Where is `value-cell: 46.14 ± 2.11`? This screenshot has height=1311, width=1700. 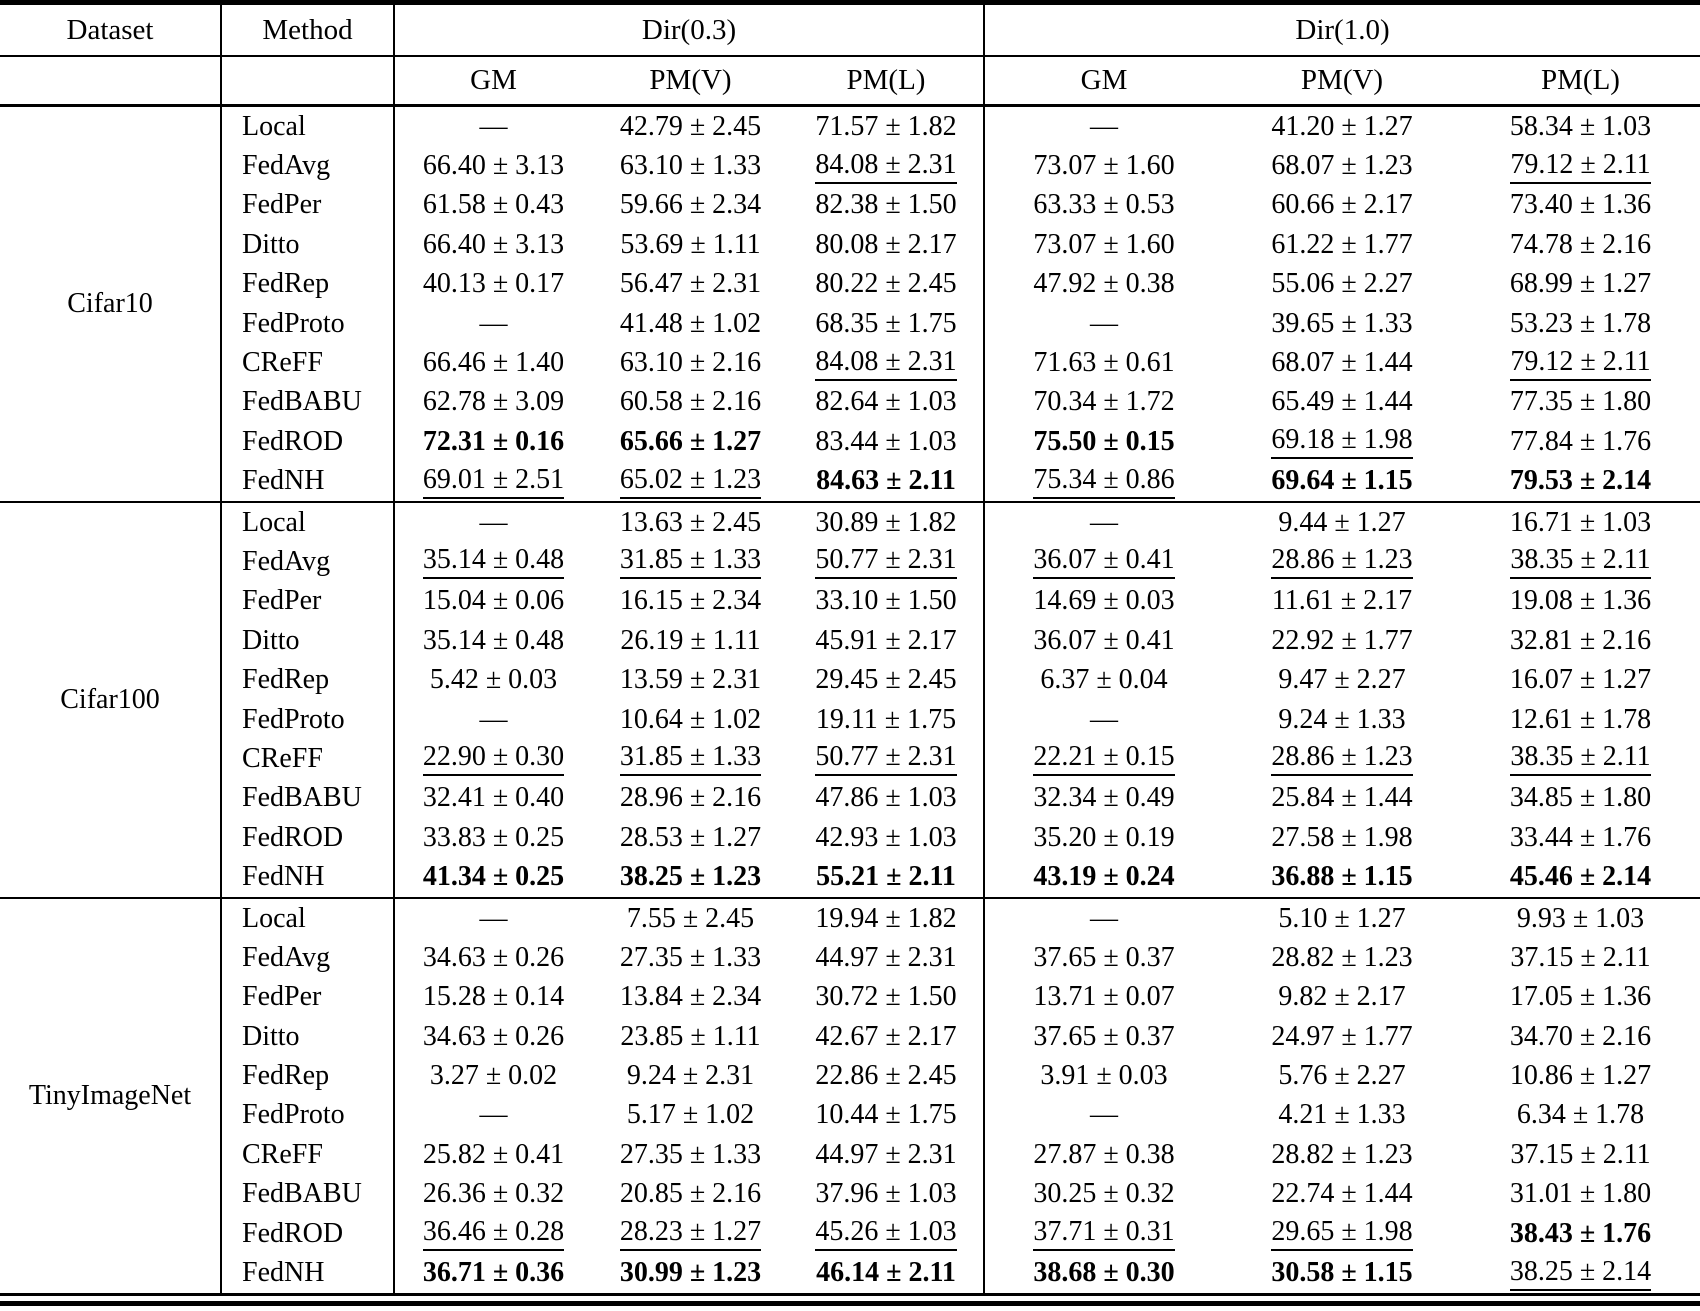 value-cell: 46.14 ± 2.11 is located at coordinates (887, 1273).